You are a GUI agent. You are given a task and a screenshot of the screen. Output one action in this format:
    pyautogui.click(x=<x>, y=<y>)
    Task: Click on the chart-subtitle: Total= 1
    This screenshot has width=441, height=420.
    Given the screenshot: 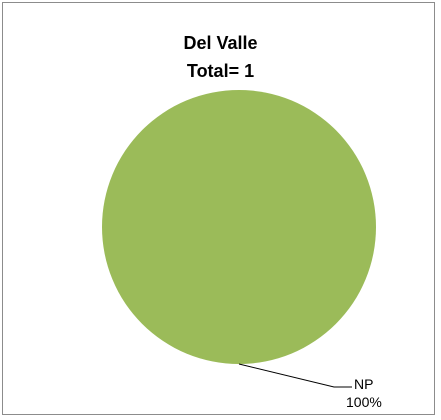 What is the action you would take?
    pyautogui.click(x=220, y=71)
    